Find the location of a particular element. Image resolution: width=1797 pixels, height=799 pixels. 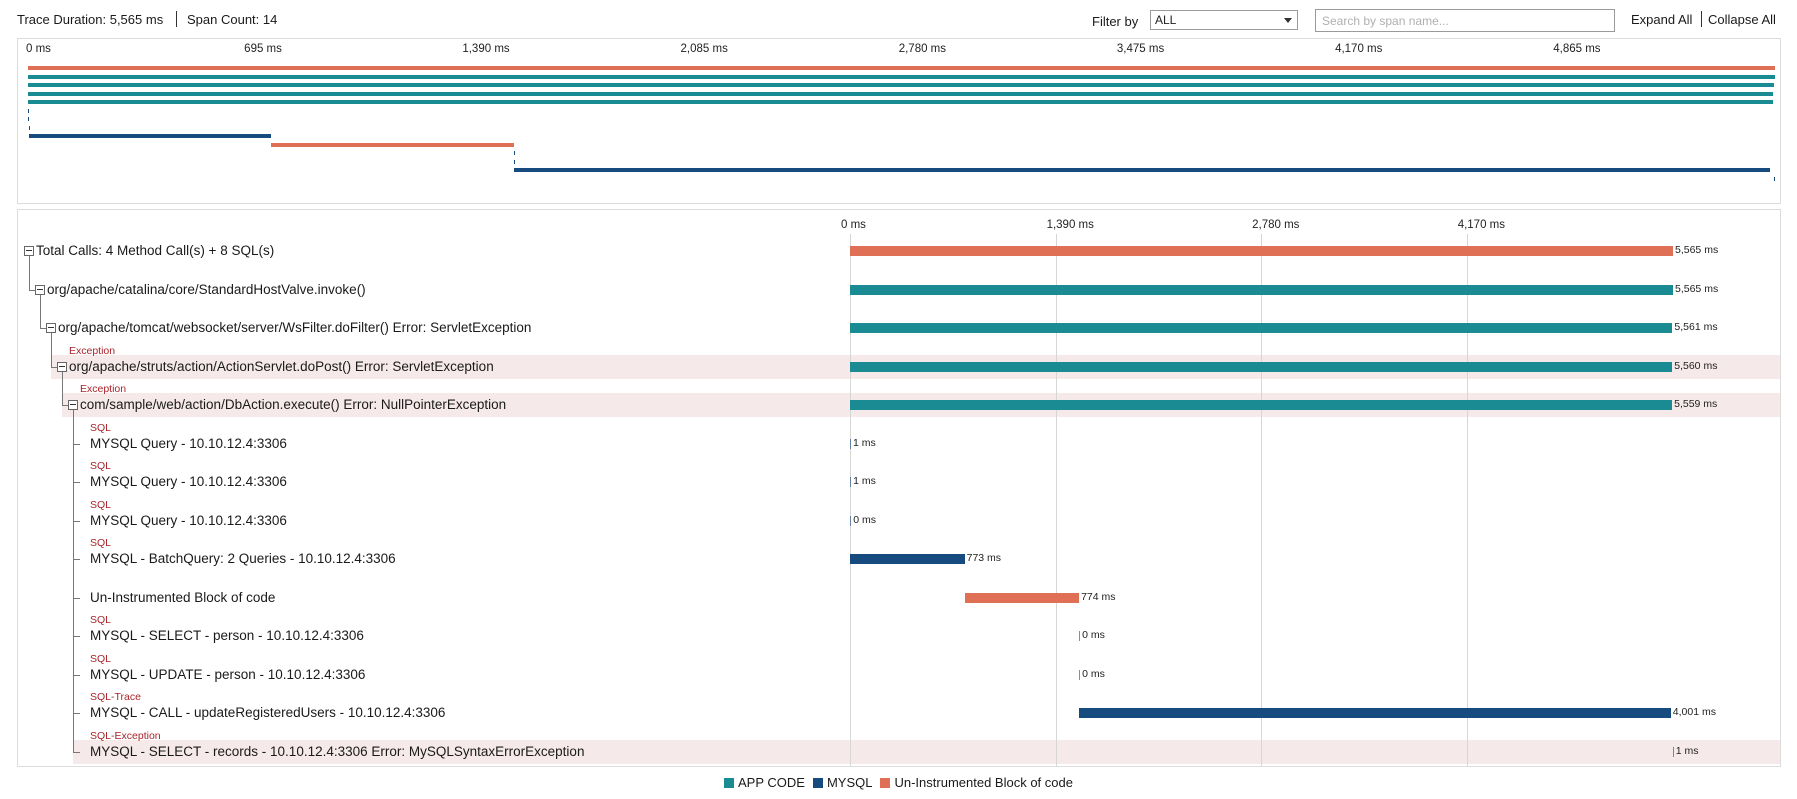

span-duration-label: 1 ms is located at coordinates (864, 442).